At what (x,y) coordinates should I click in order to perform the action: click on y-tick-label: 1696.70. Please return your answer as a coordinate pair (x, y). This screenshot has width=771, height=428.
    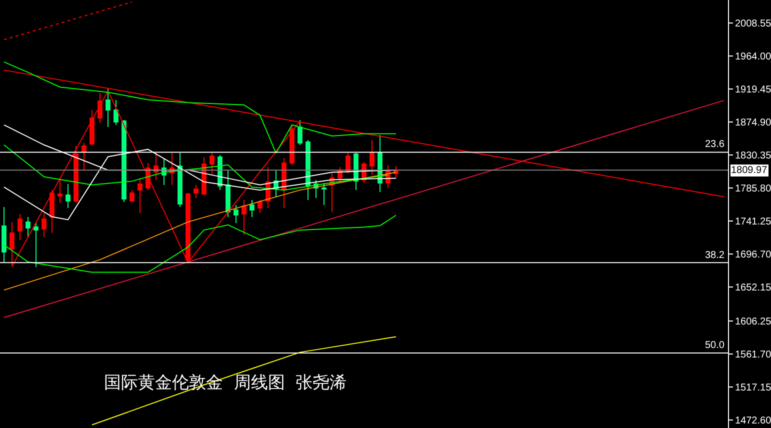
    Looking at the image, I should click on (753, 255).